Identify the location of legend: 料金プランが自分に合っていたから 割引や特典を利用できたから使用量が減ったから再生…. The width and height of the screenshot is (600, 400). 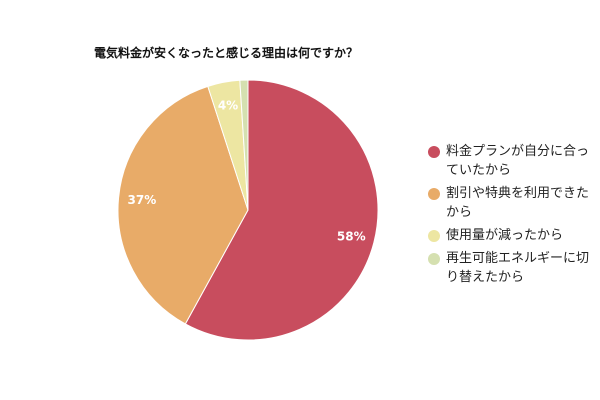
(514, 216).